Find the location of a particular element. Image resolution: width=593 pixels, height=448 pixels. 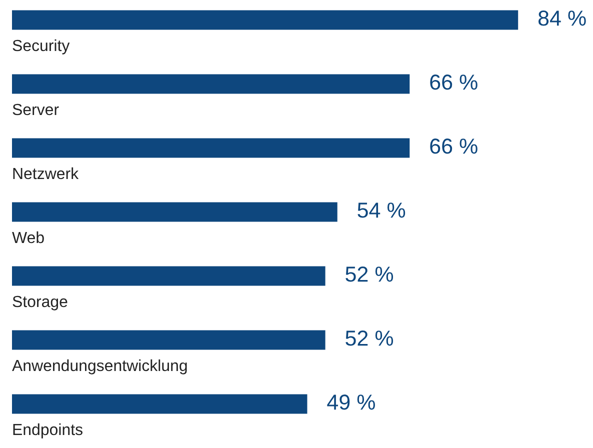

y-tick-label: Security is located at coordinates (41, 46).